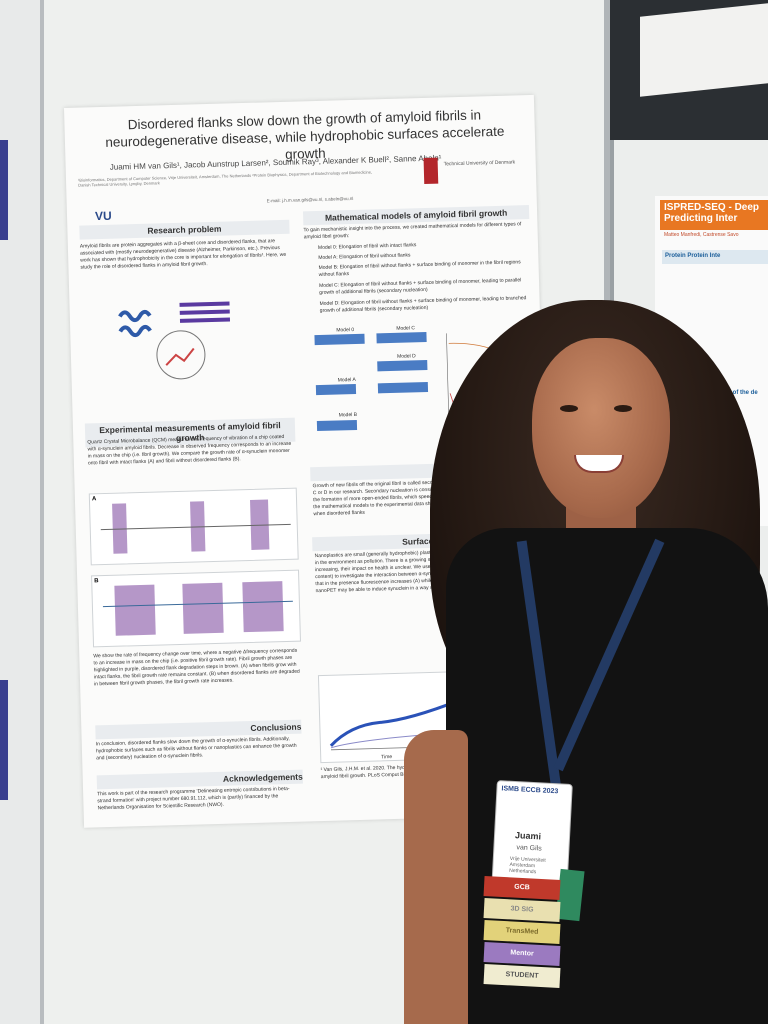 This screenshot has height=1024, width=768. Describe the element at coordinates (436, 877) in the screenshot. I see `person-arm` at that location.